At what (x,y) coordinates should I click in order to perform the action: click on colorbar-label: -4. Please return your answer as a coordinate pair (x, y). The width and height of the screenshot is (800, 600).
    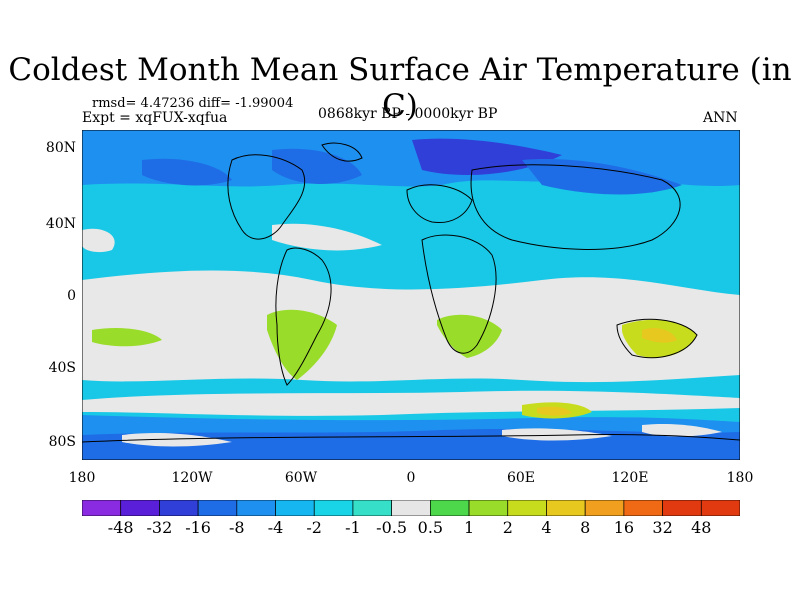
    Looking at the image, I should click on (275, 527).